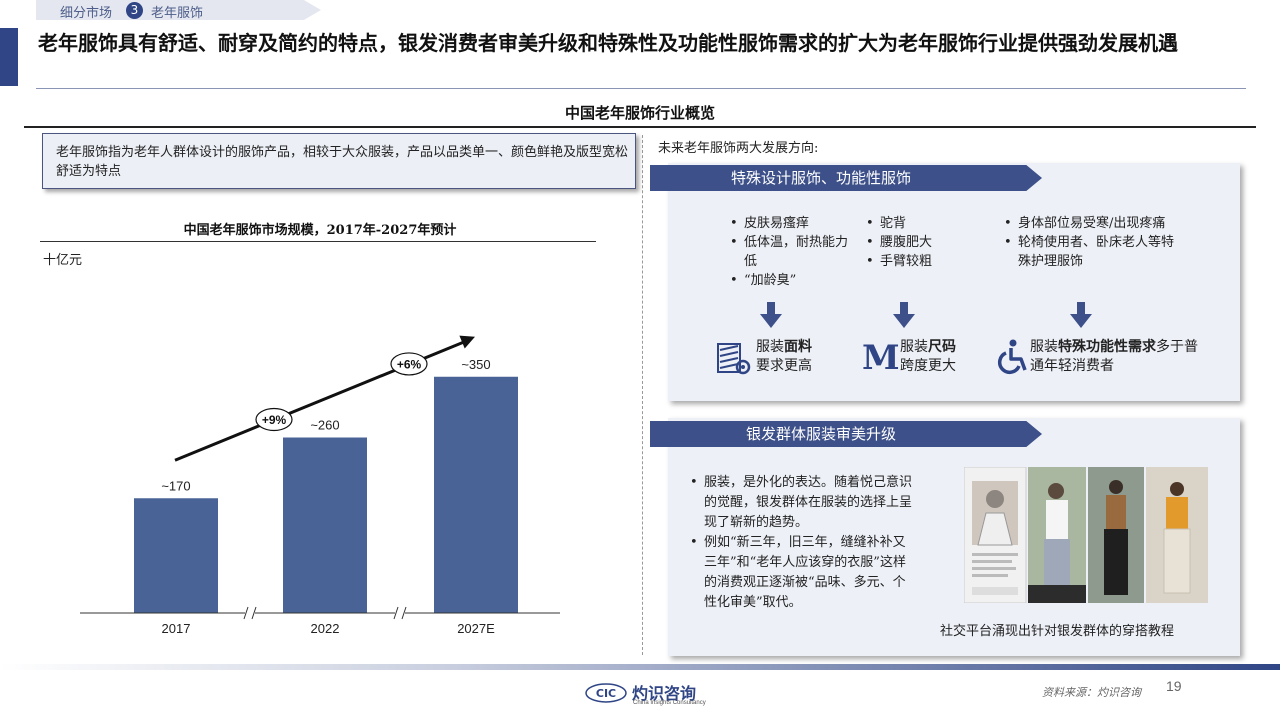 The height and width of the screenshot is (720, 1280). I want to click on logo-english-name: China Insights Consultancy, so click(669, 703).